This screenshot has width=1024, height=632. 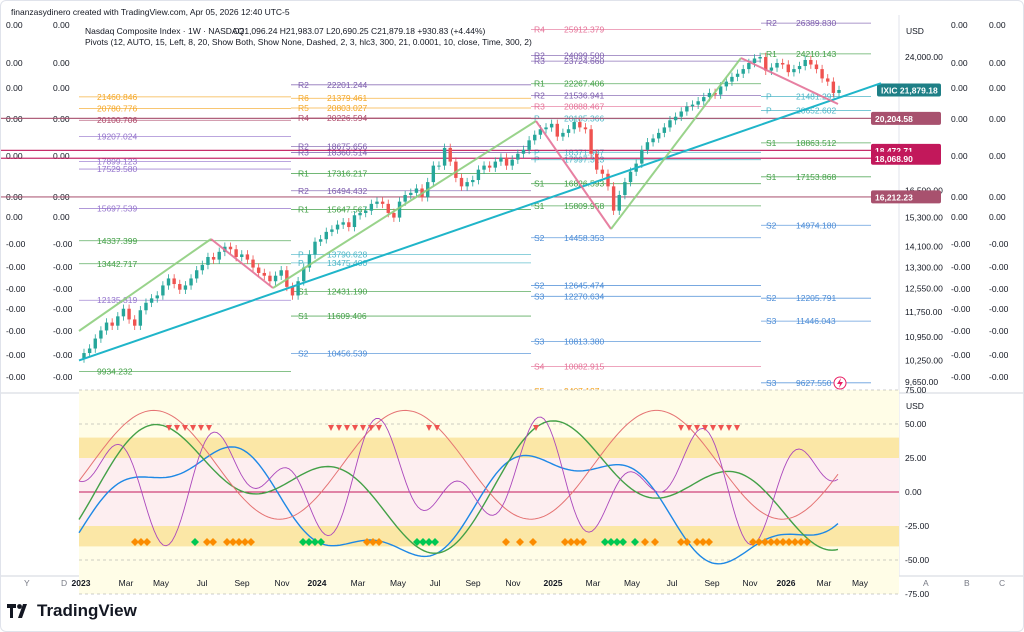 I want to click on time-axis-label: Jul, so click(x=202, y=583).